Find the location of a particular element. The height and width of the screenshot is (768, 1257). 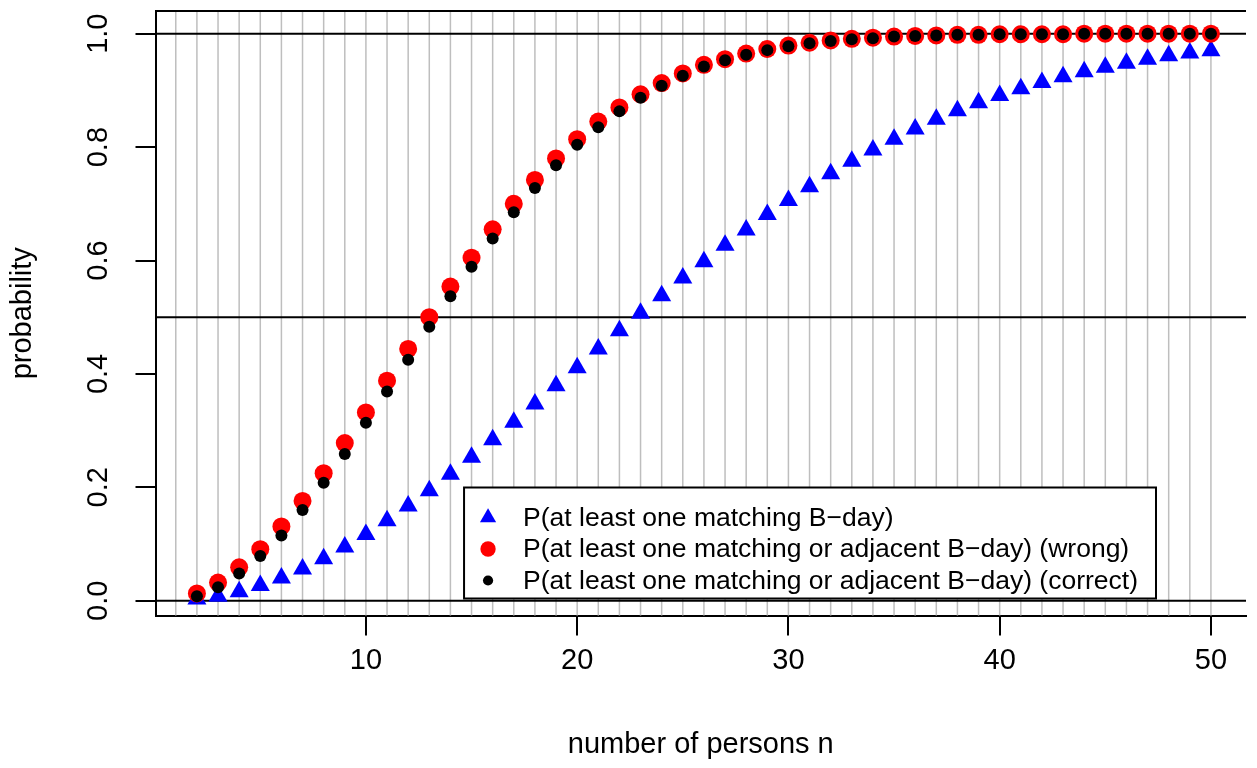

y-tick-label: 0.8 is located at coordinates (96, 147).